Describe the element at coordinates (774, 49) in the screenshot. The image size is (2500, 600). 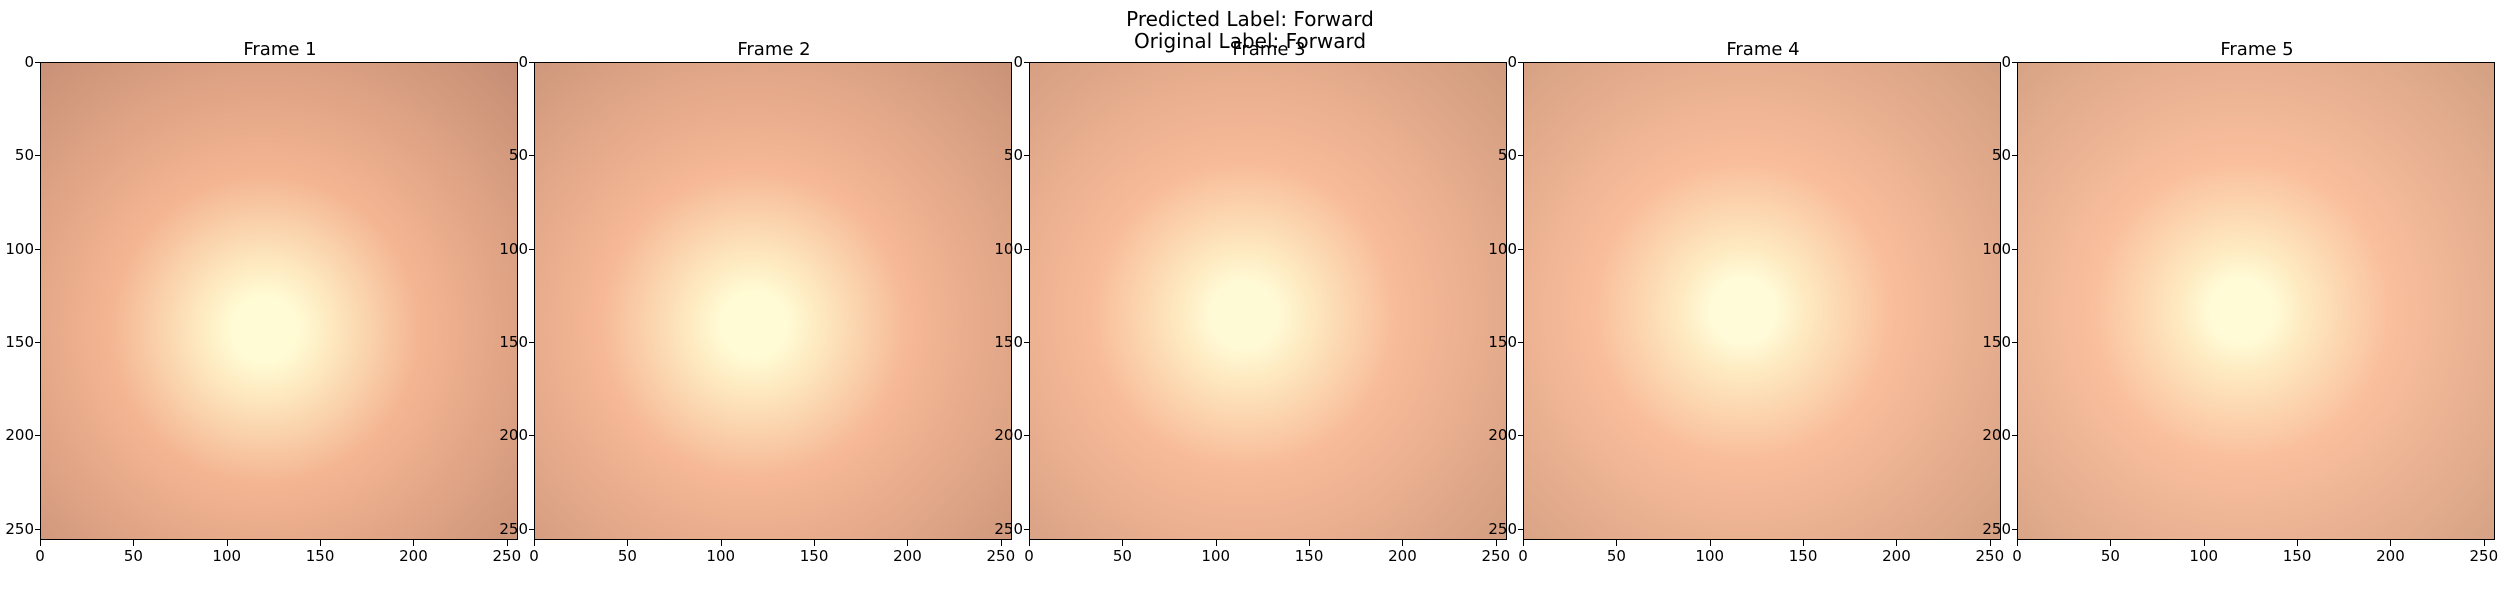
I see `frame-title-2: Frame 2` at that location.